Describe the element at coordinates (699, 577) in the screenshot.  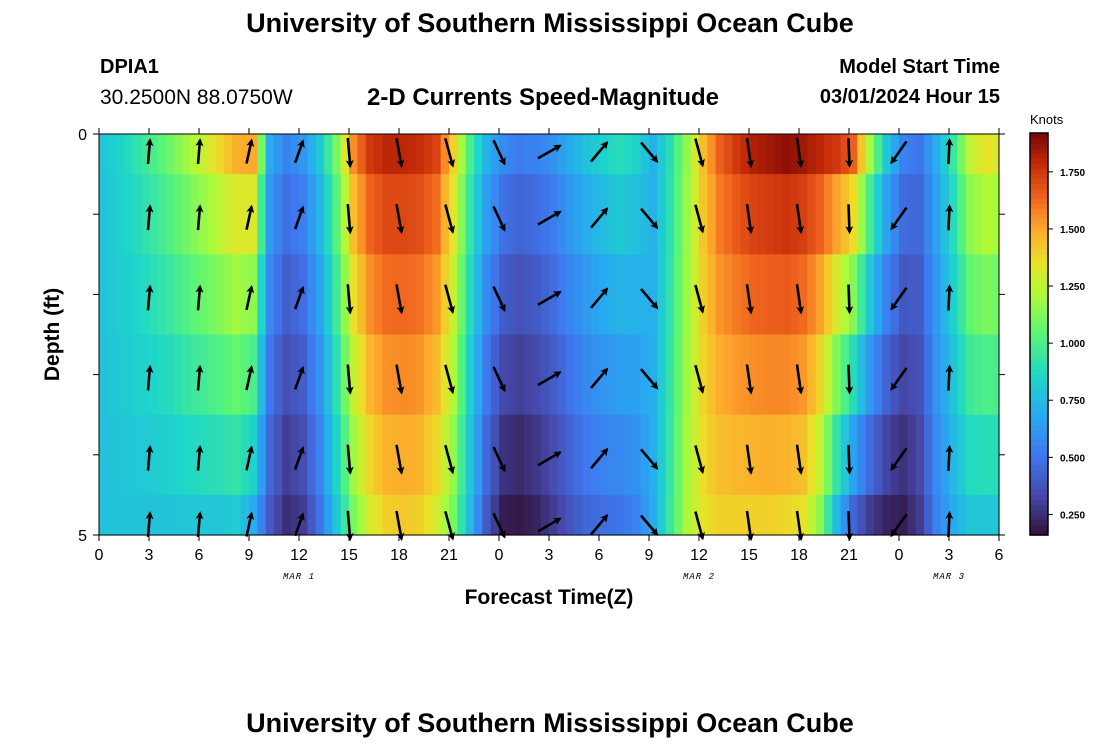
I see `date-label: MAR 2` at that location.